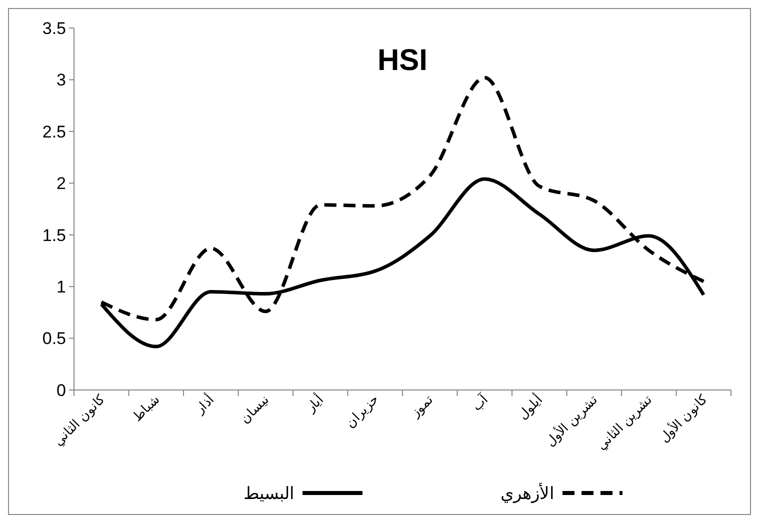 Image resolution: width=759 pixels, height=523 pixels. Describe the element at coordinates (254, 409) in the screenshot. I see `x-tick-label: نيسان` at that location.